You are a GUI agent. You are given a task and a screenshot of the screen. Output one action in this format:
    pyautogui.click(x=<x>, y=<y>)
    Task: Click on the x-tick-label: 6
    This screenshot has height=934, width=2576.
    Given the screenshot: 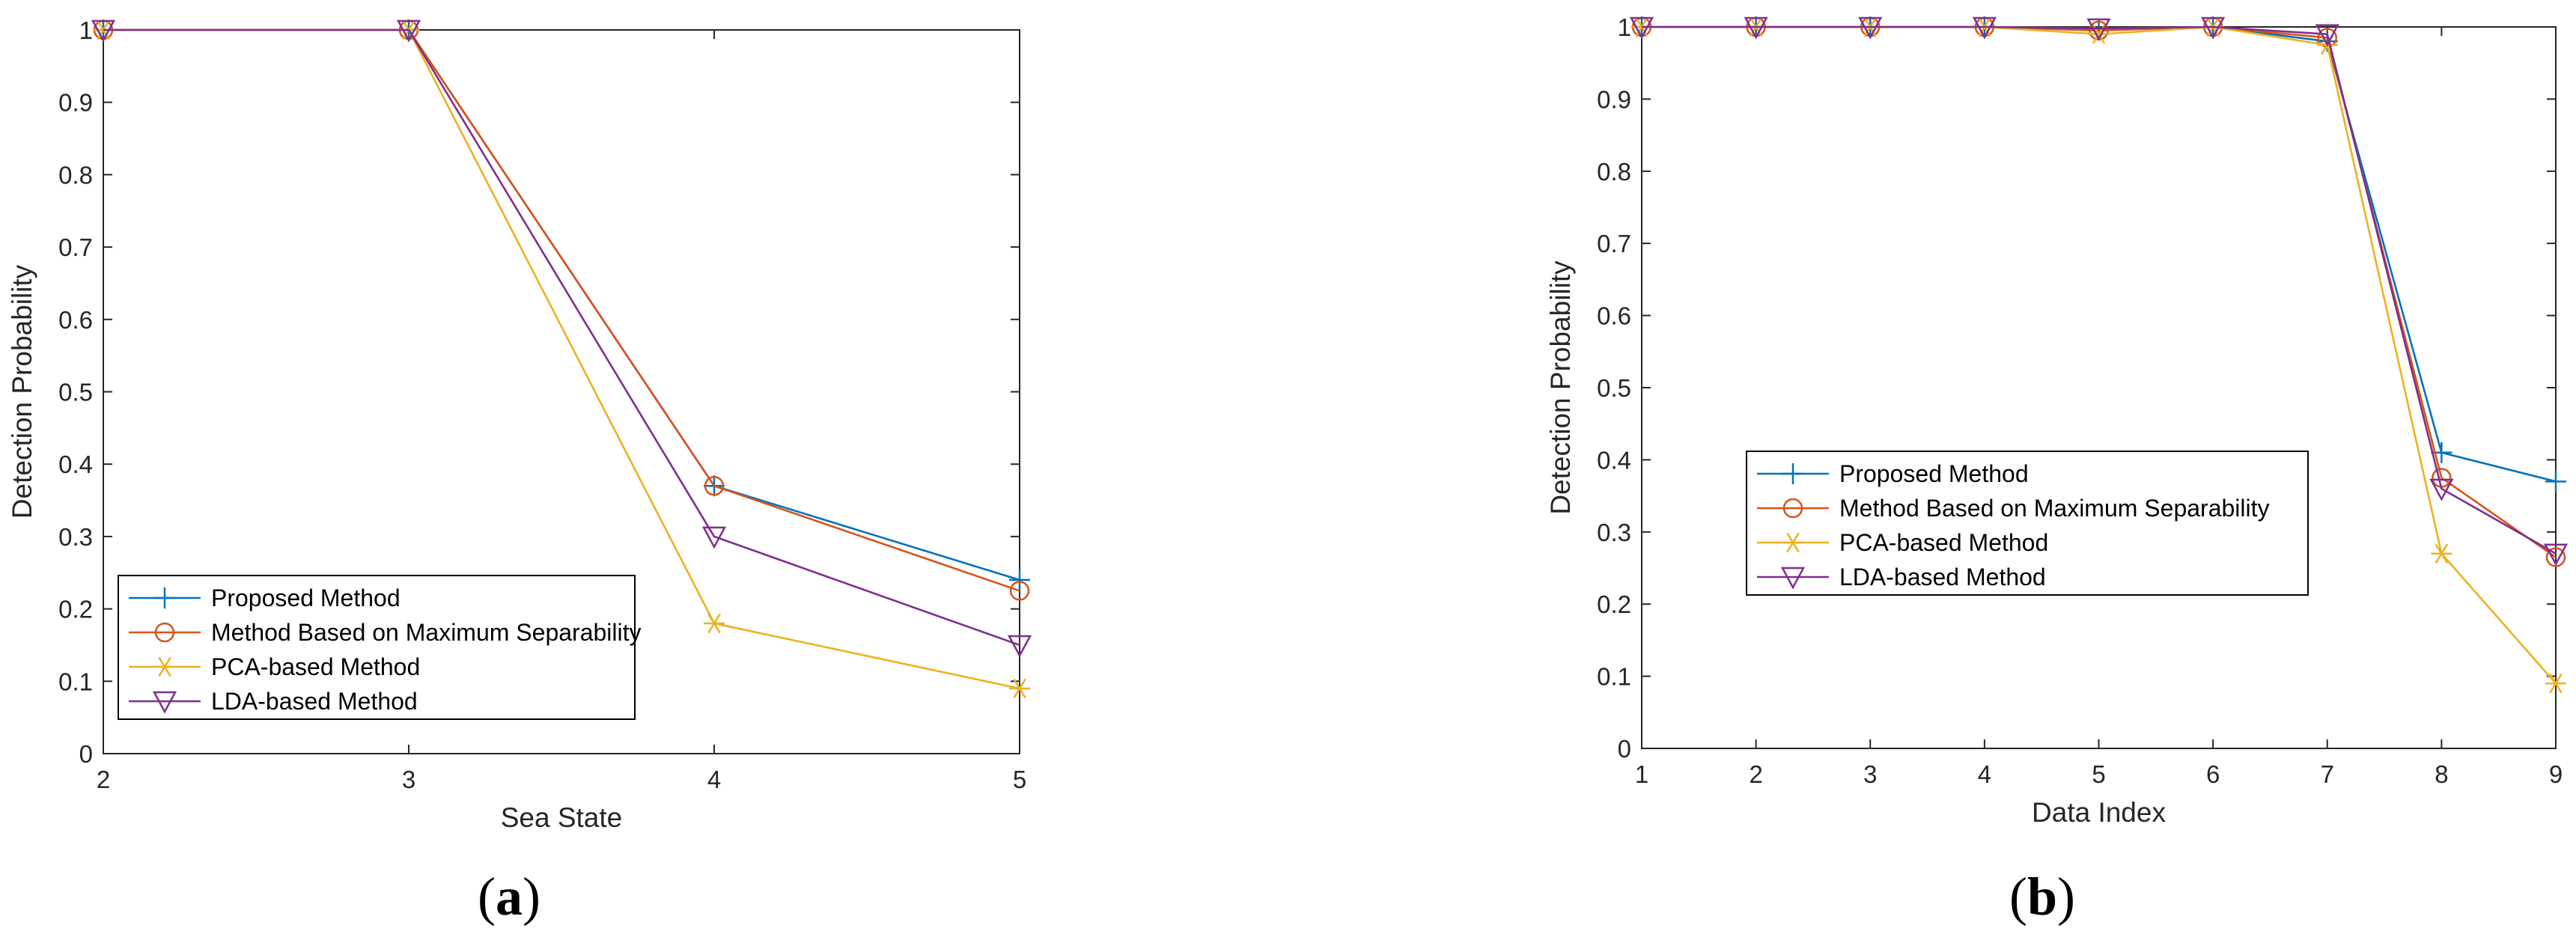 What is the action you would take?
    pyautogui.click(x=2213, y=774)
    